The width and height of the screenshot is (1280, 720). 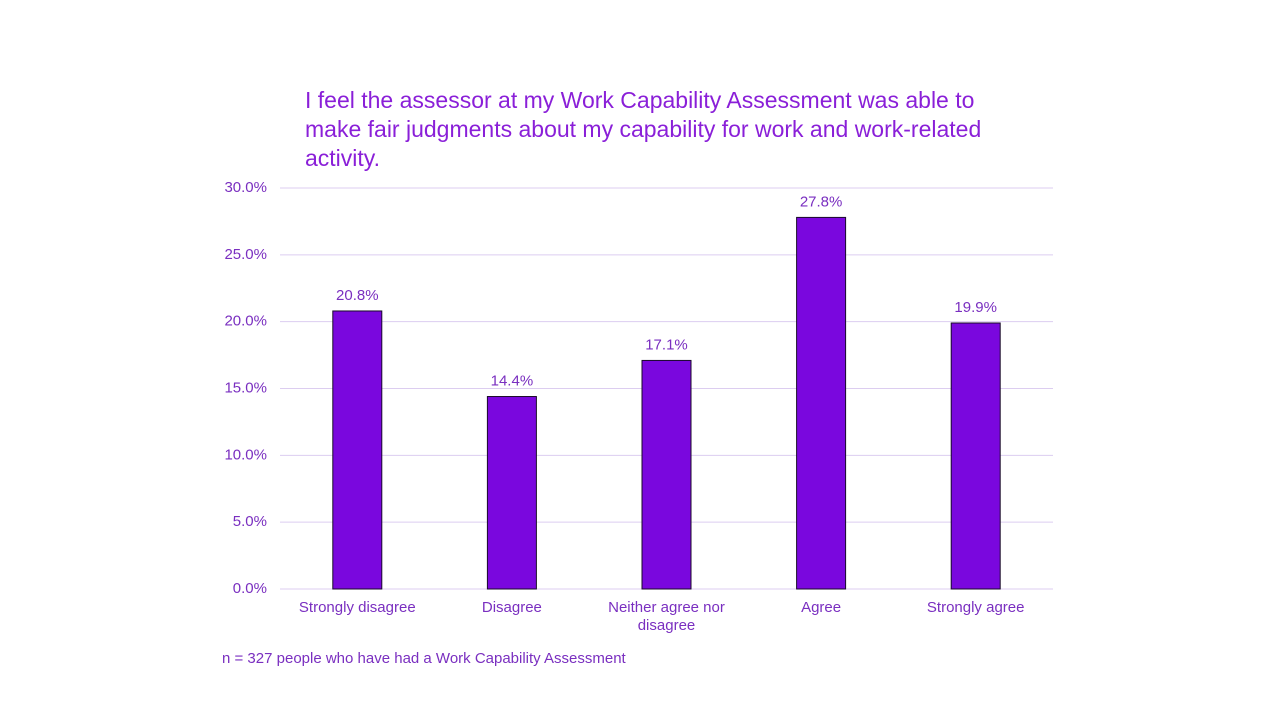 What do you see at coordinates (512, 380) in the screenshot?
I see `data-label: 14.4%` at bounding box center [512, 380].